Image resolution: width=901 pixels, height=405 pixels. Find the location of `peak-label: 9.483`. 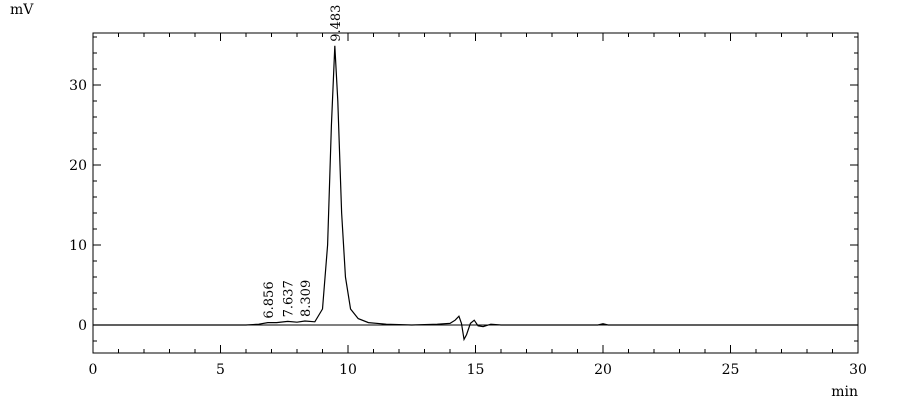

peak-label: 9.483 is located at coordinates (336, 23).